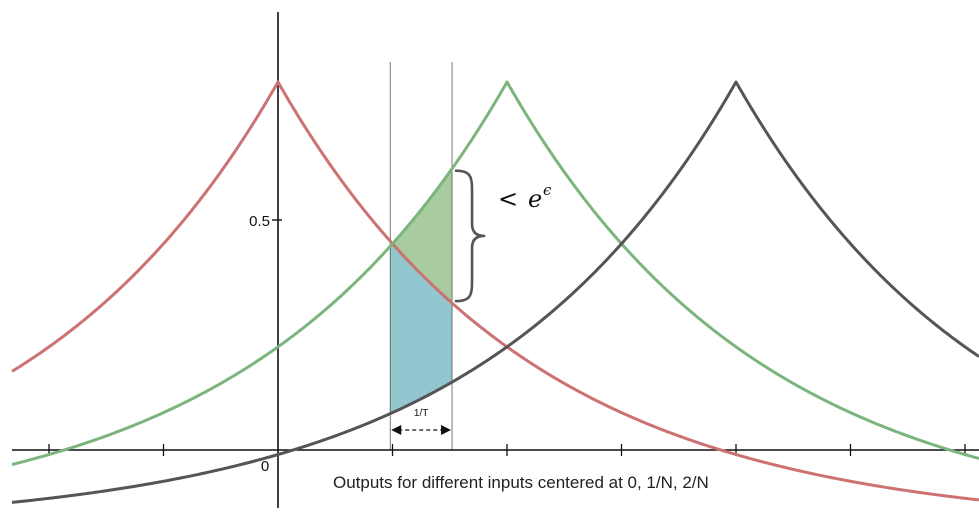 Image resolution: width=979 pixels, height=513 pixels. I want to click on origin-label: 0, so click(265, 466).